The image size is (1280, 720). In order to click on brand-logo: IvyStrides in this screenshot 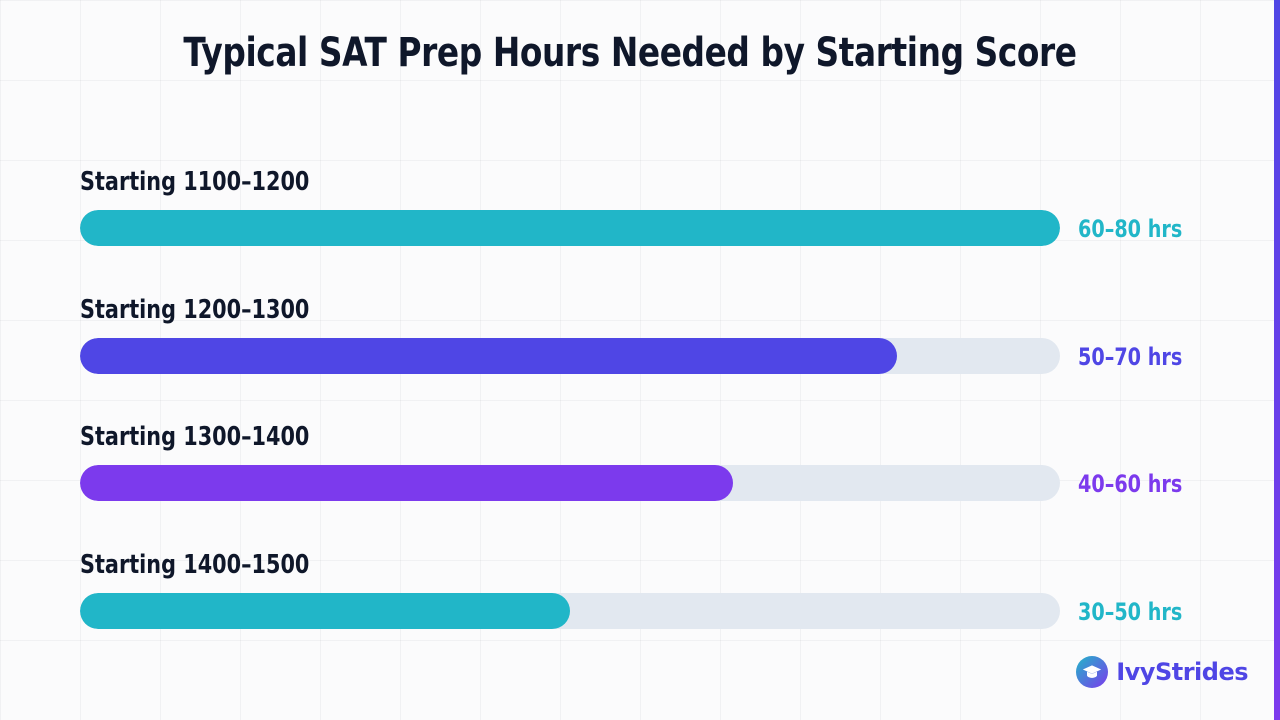, I will do `click(1162, 672)`.